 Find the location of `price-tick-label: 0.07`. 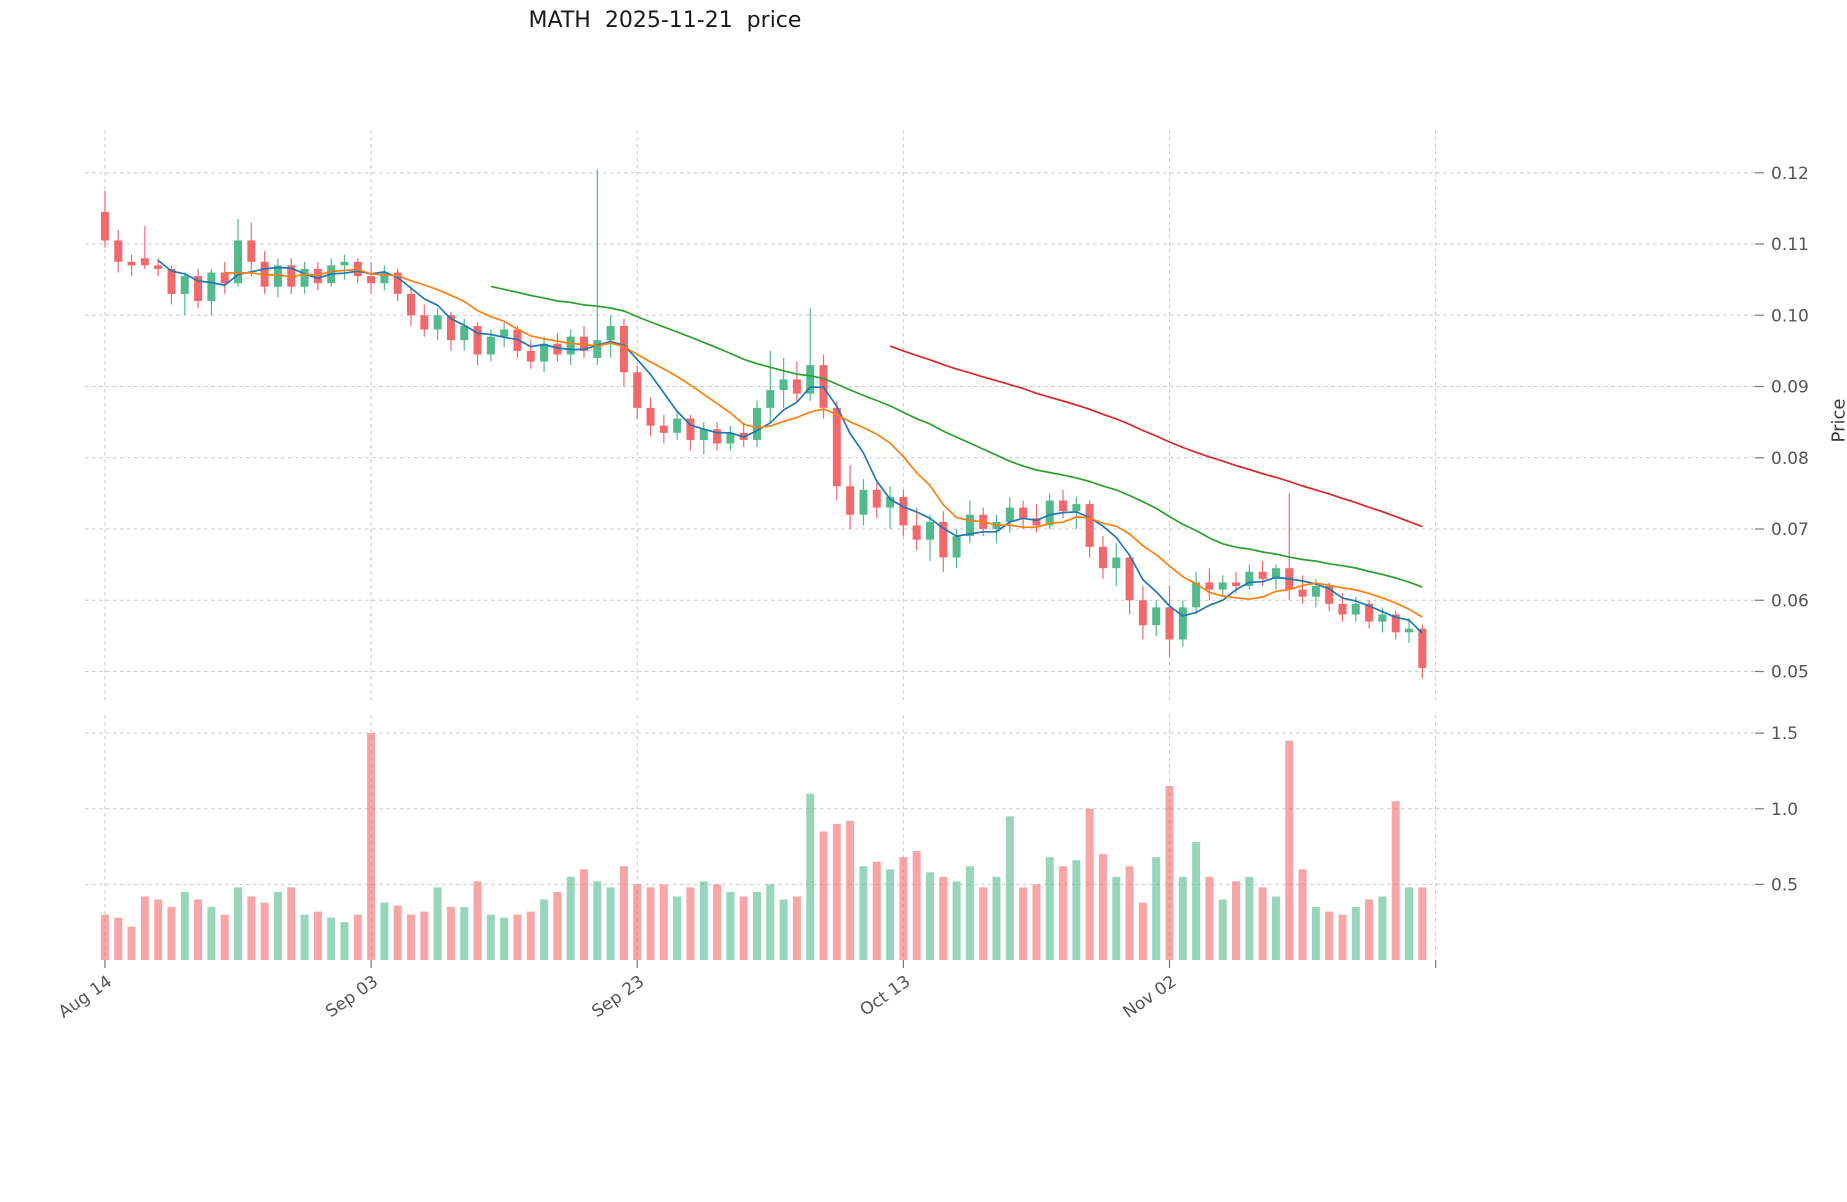

price-tick-label: 0.07 is located at coordinates (1790, 530).